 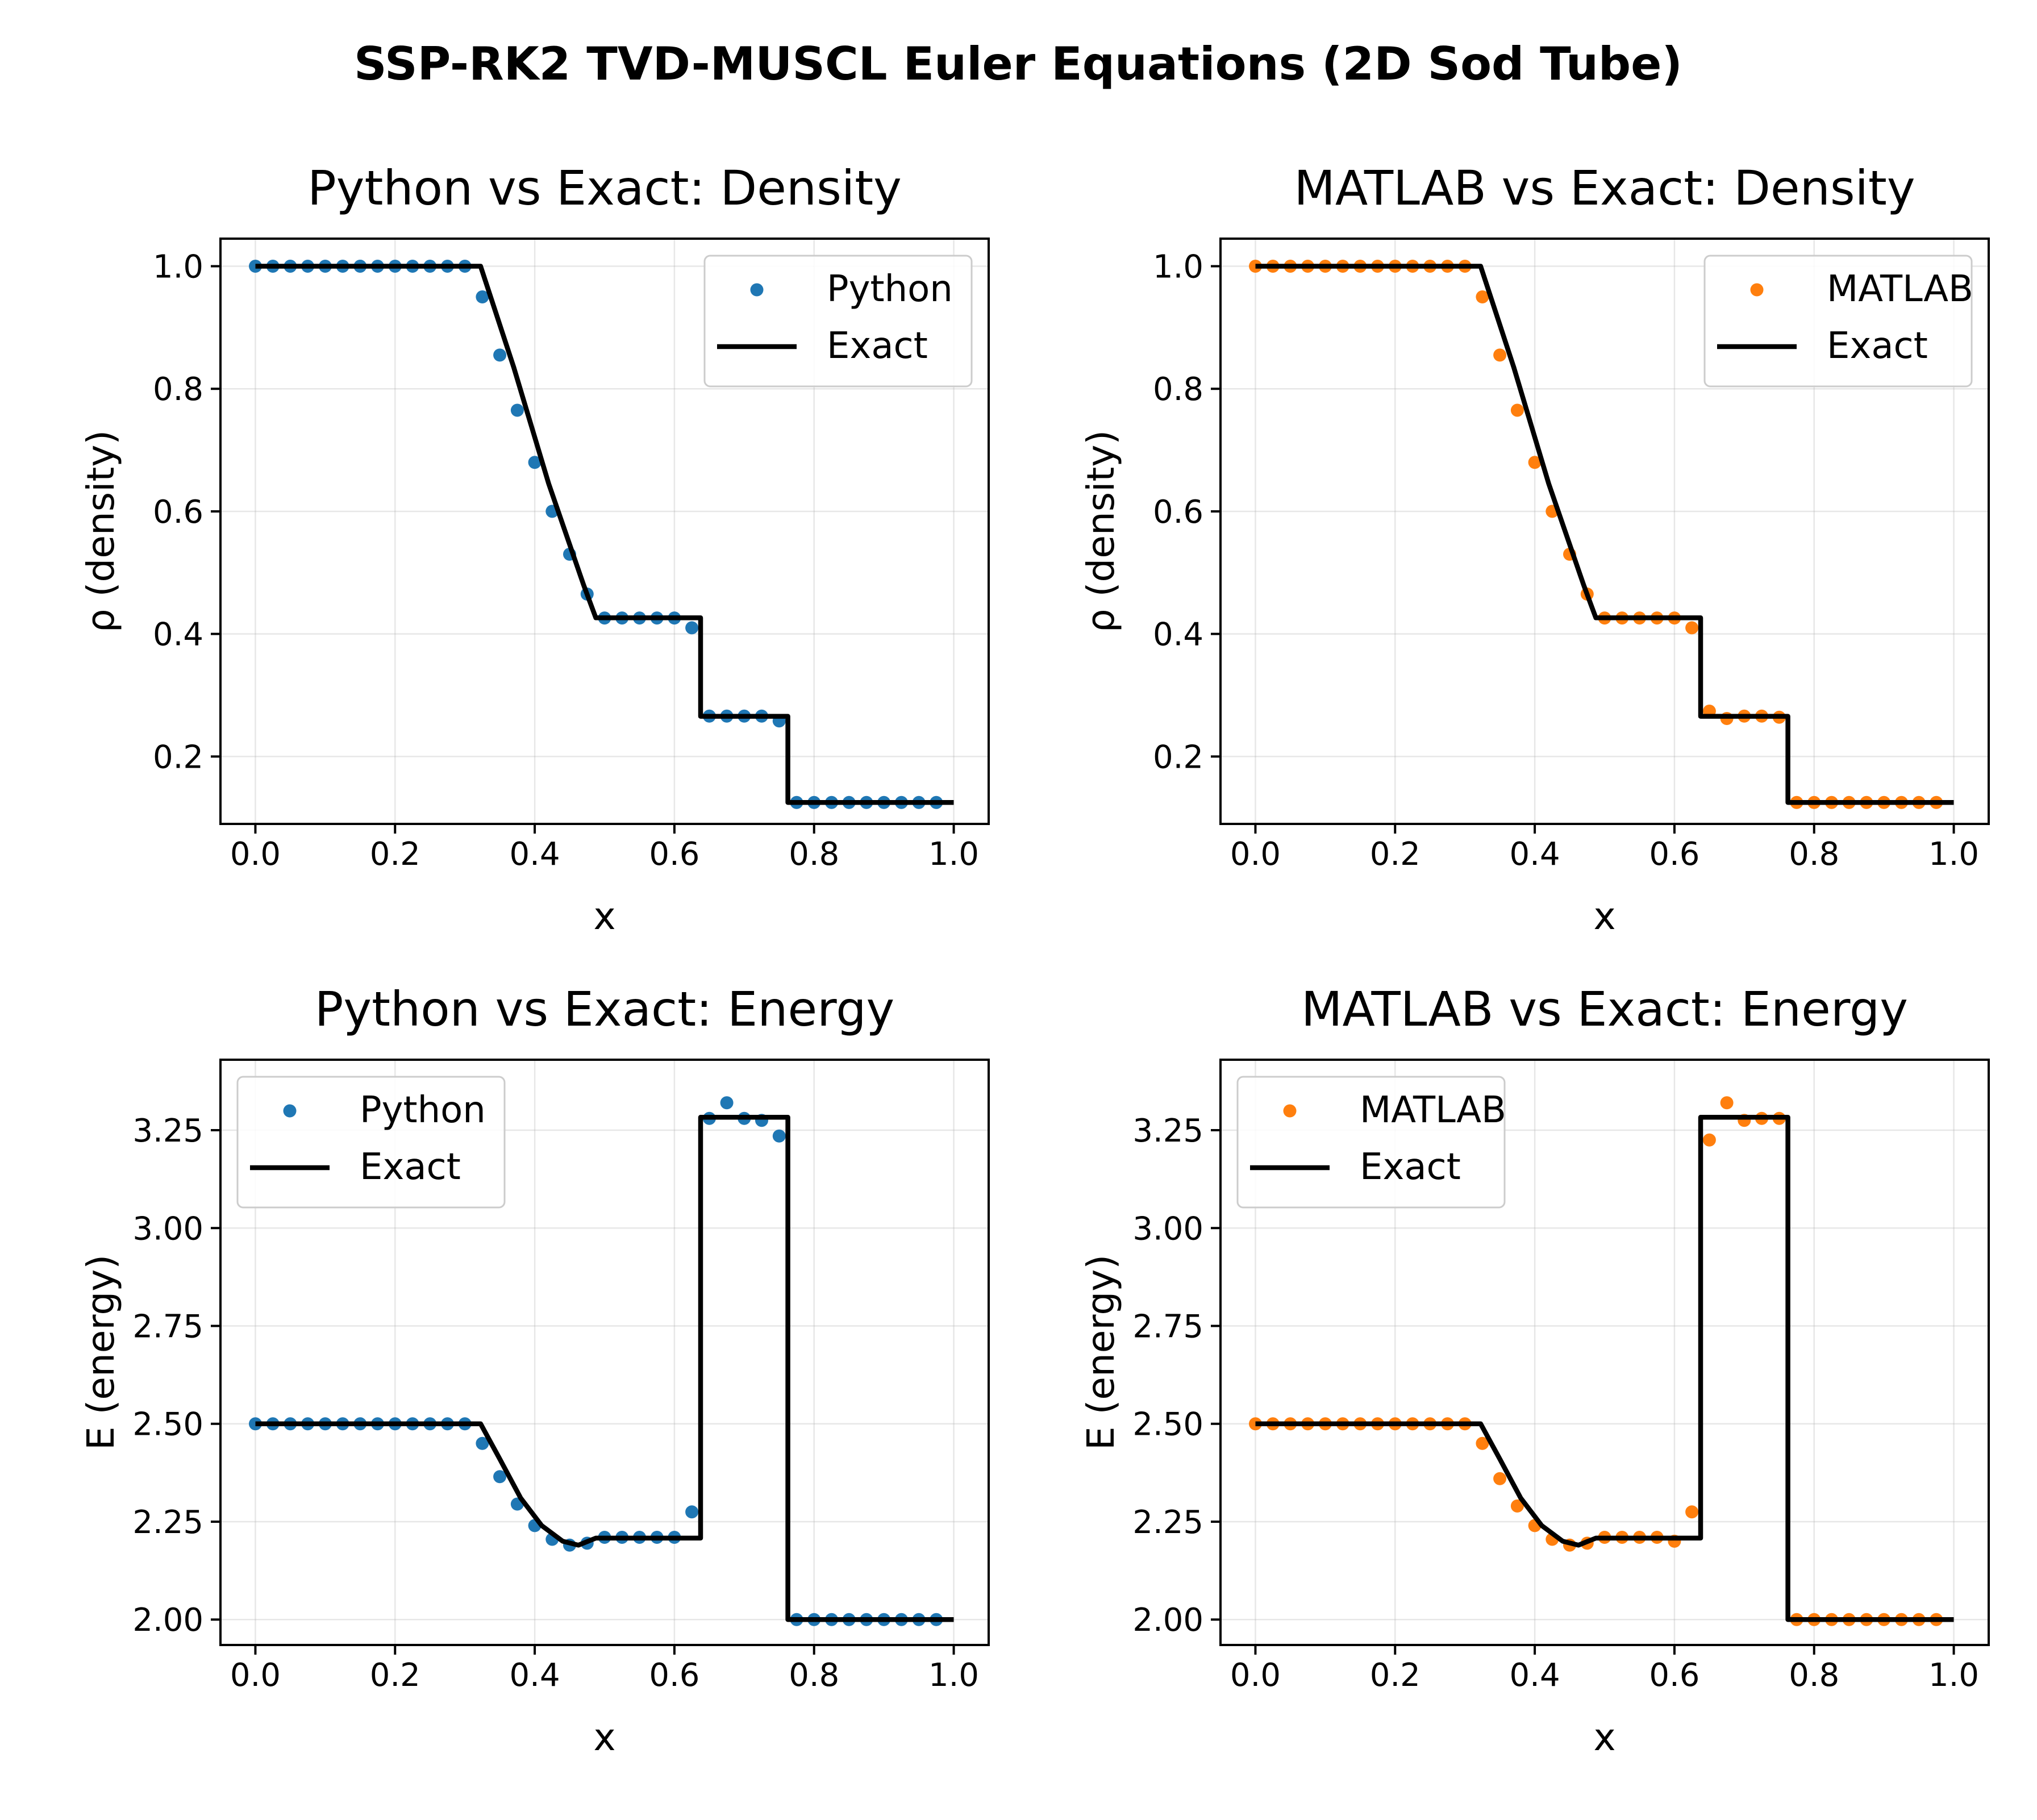 I want to click on legend-label-python: Python, so click(x=890, y=289).